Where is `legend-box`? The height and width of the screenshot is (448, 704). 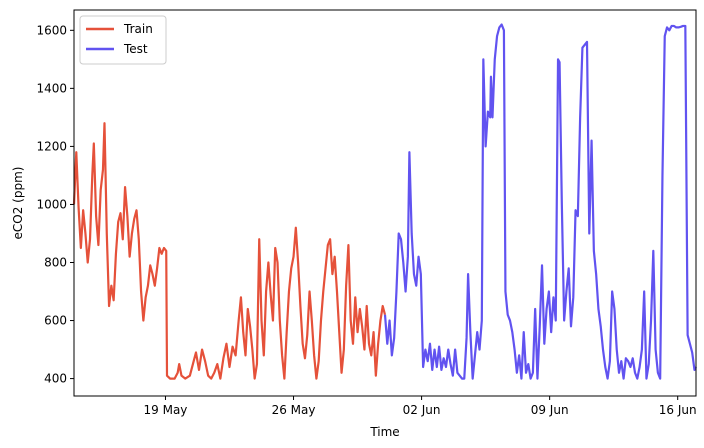
legend-box is located at coordinates (123, 40).